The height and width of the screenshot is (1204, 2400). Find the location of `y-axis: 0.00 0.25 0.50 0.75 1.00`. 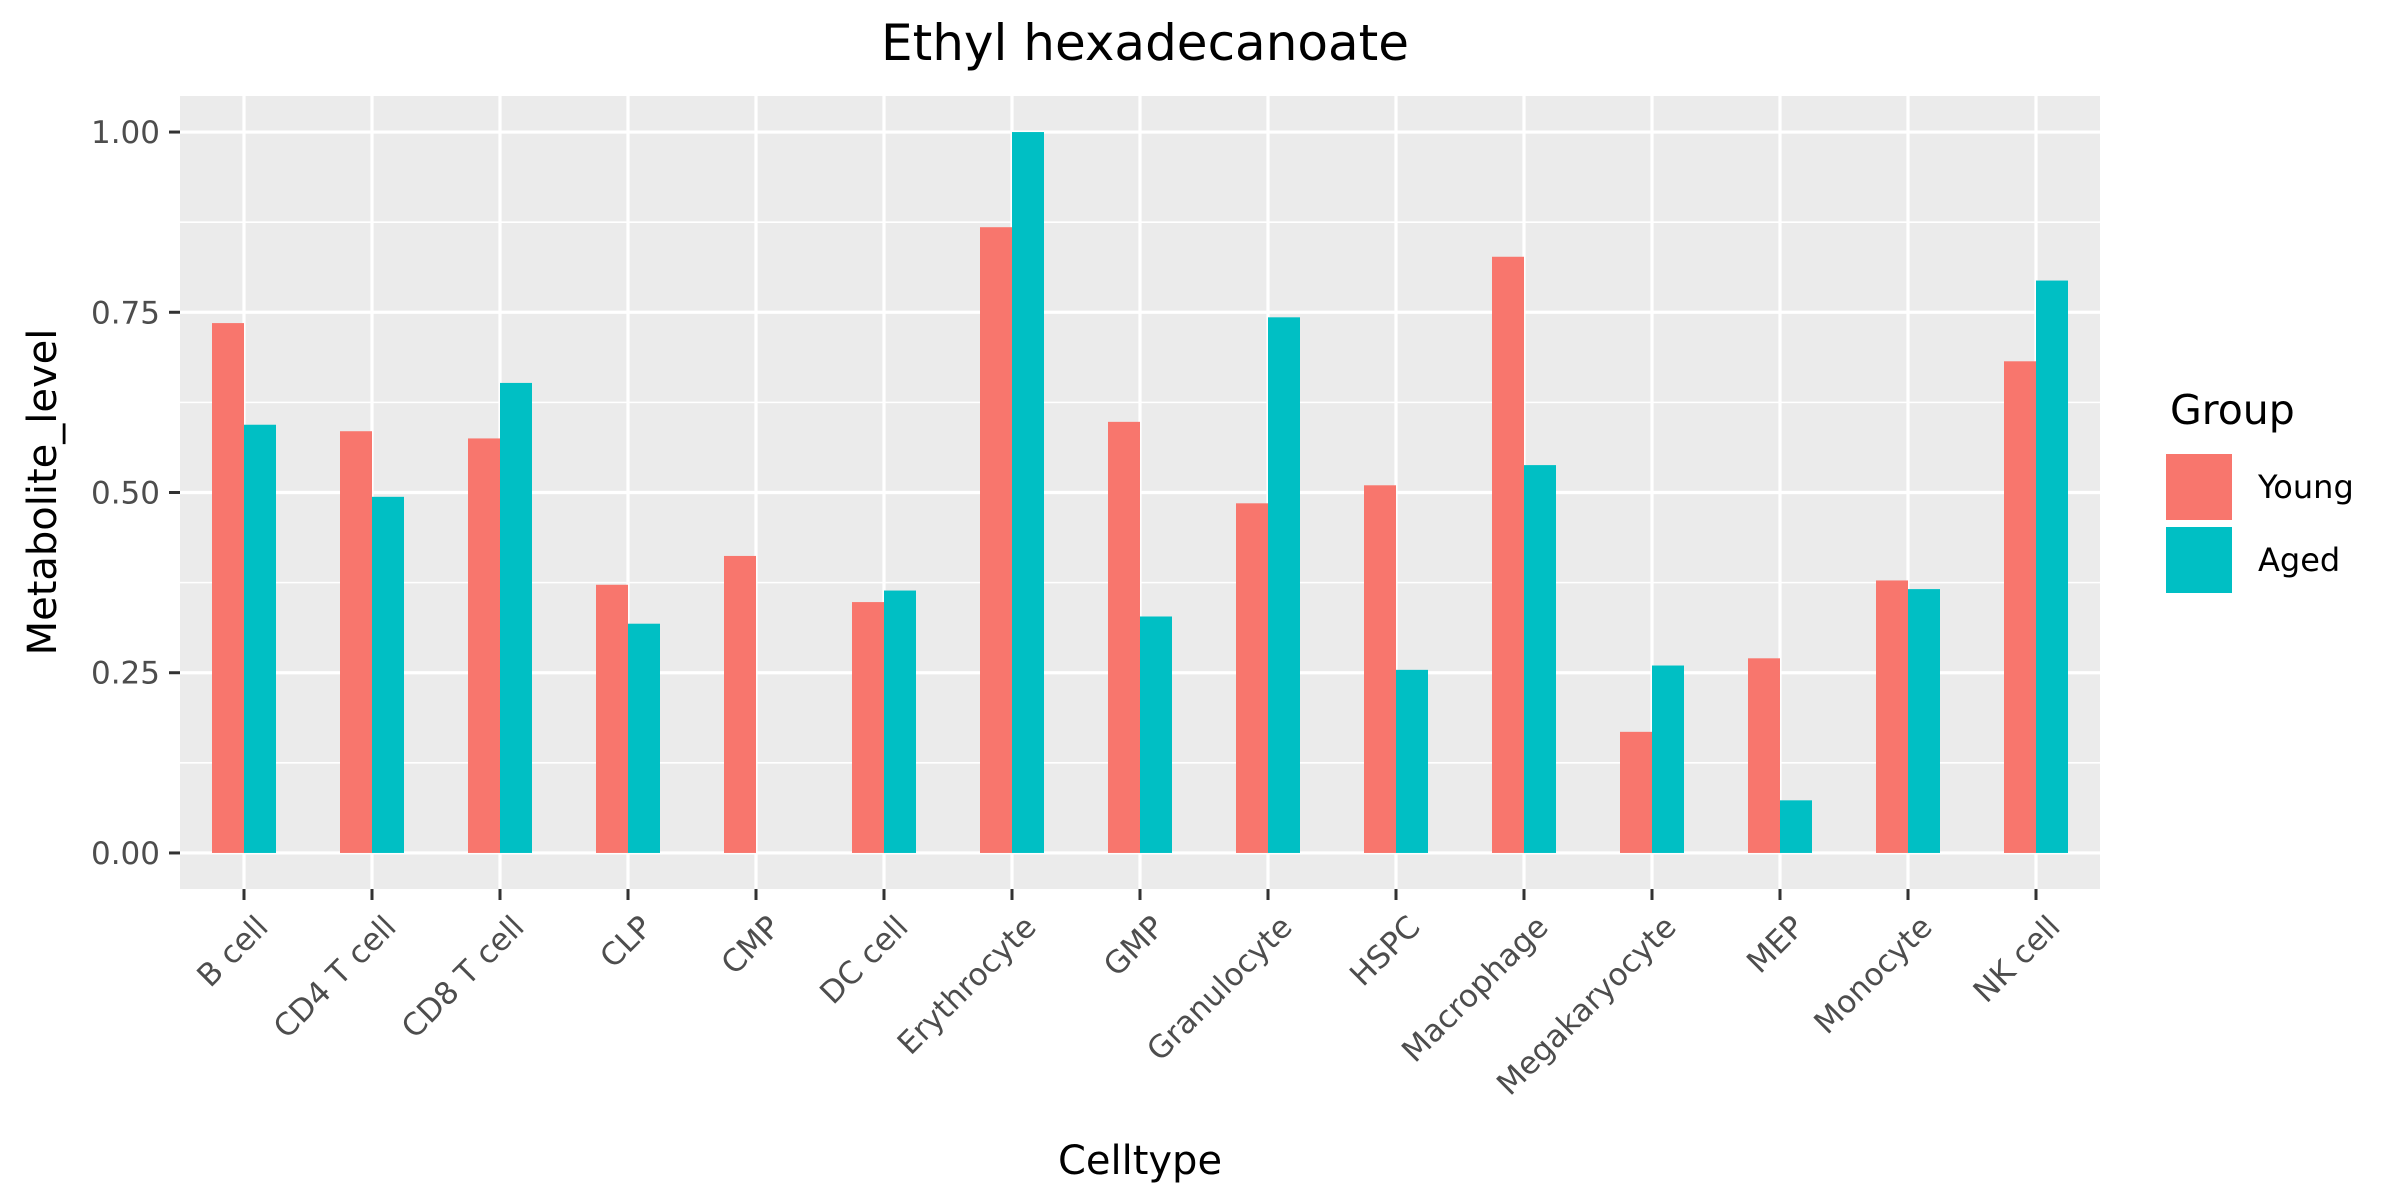

y-axis: 0.00 0.25 0.50 0.75 1.00 is located at coordinates (135, 493).